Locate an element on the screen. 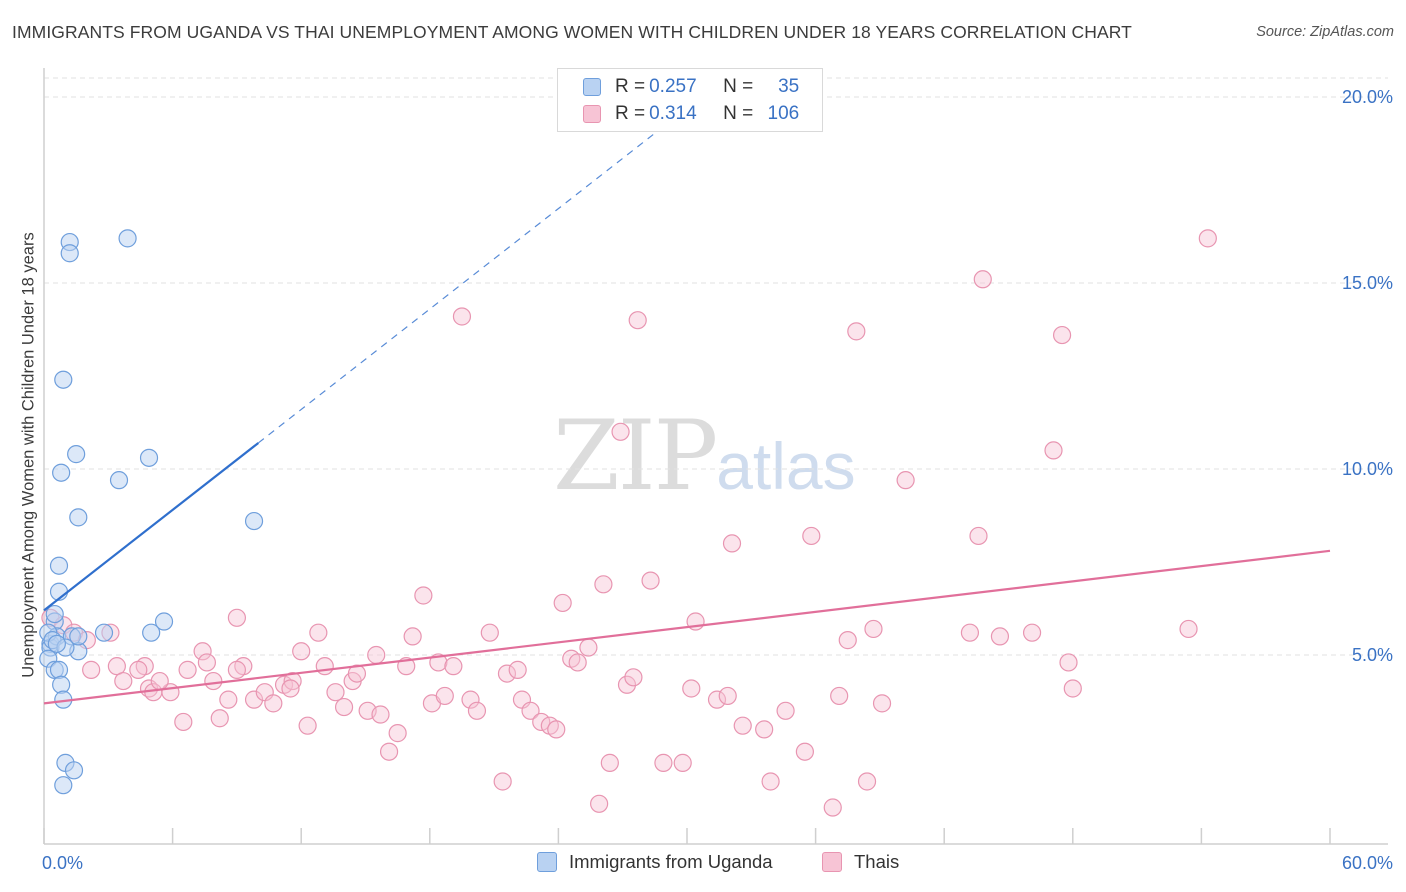  legend-row-thai: R = 0.314 N = 106 is located at coordinates (691, 114).